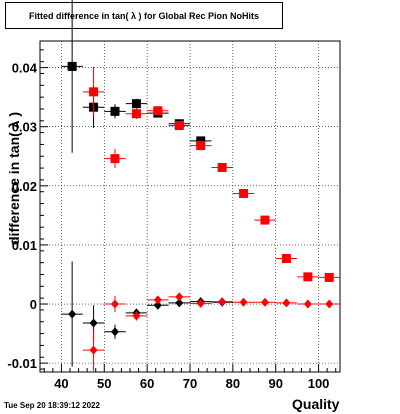  I want to click on y-tick-label: 0, so click(33, 304).